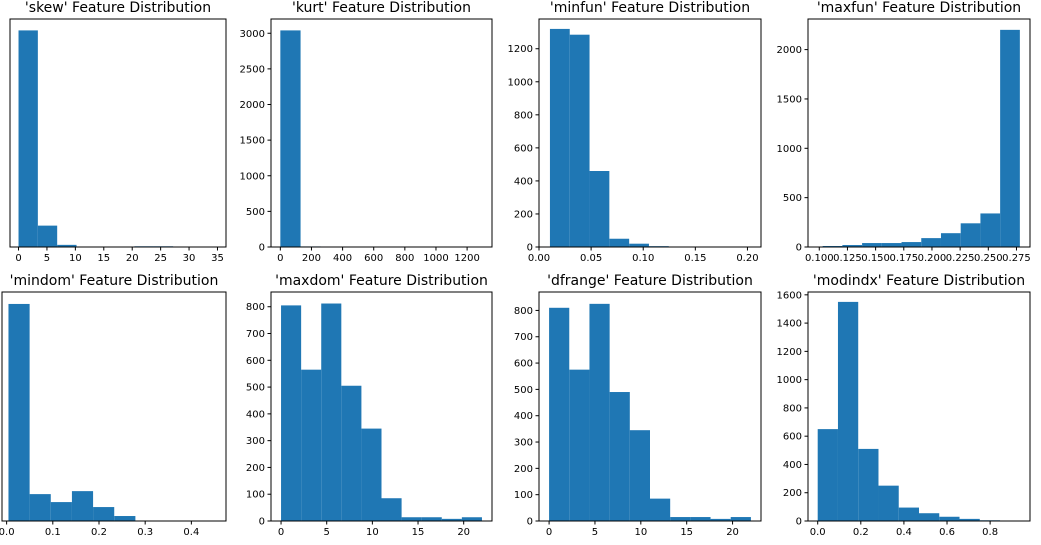  Describe the element at coordinates (988, 258) in the screenshot. I see `x-tick-label: 0.250` at that location.